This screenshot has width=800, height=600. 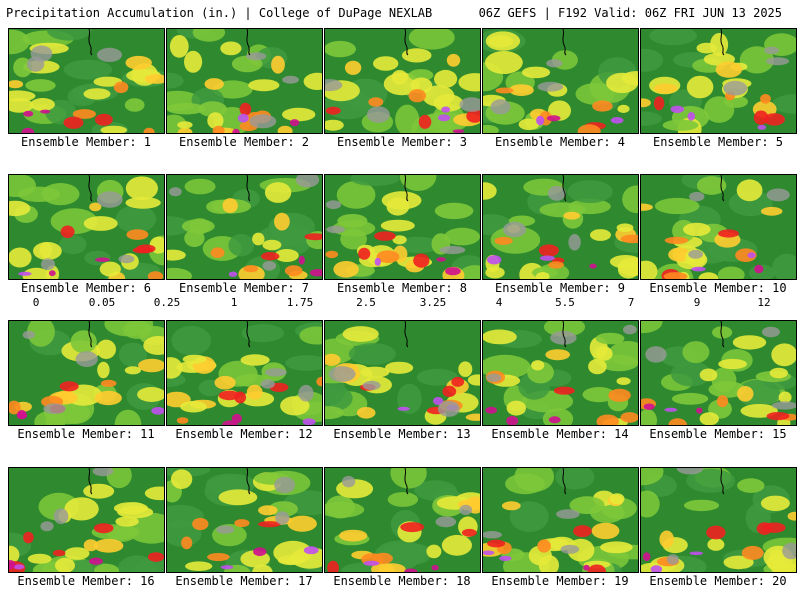 I want to click on colorbar-tick-label: 1.75, so click(x=300, y=302).